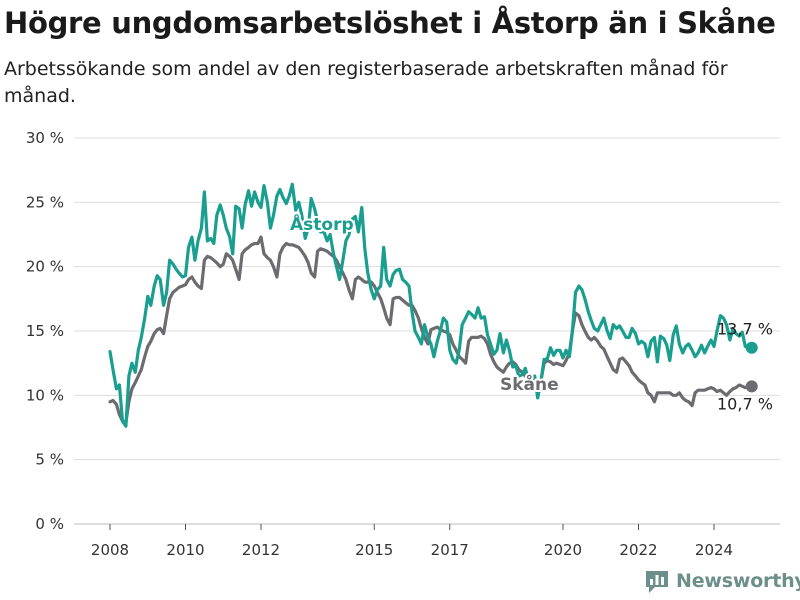  Describe the element at coordinates (450, 550) in the screenshot. I see `x-tick-label: 2017` at that location.